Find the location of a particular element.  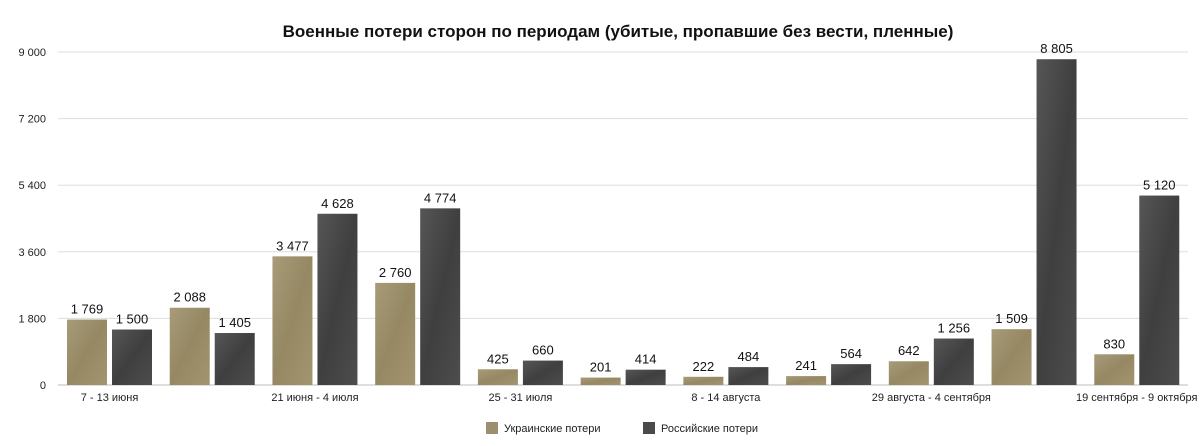

legend-label-russia: Российские потери is located at coordinates (709, 429).